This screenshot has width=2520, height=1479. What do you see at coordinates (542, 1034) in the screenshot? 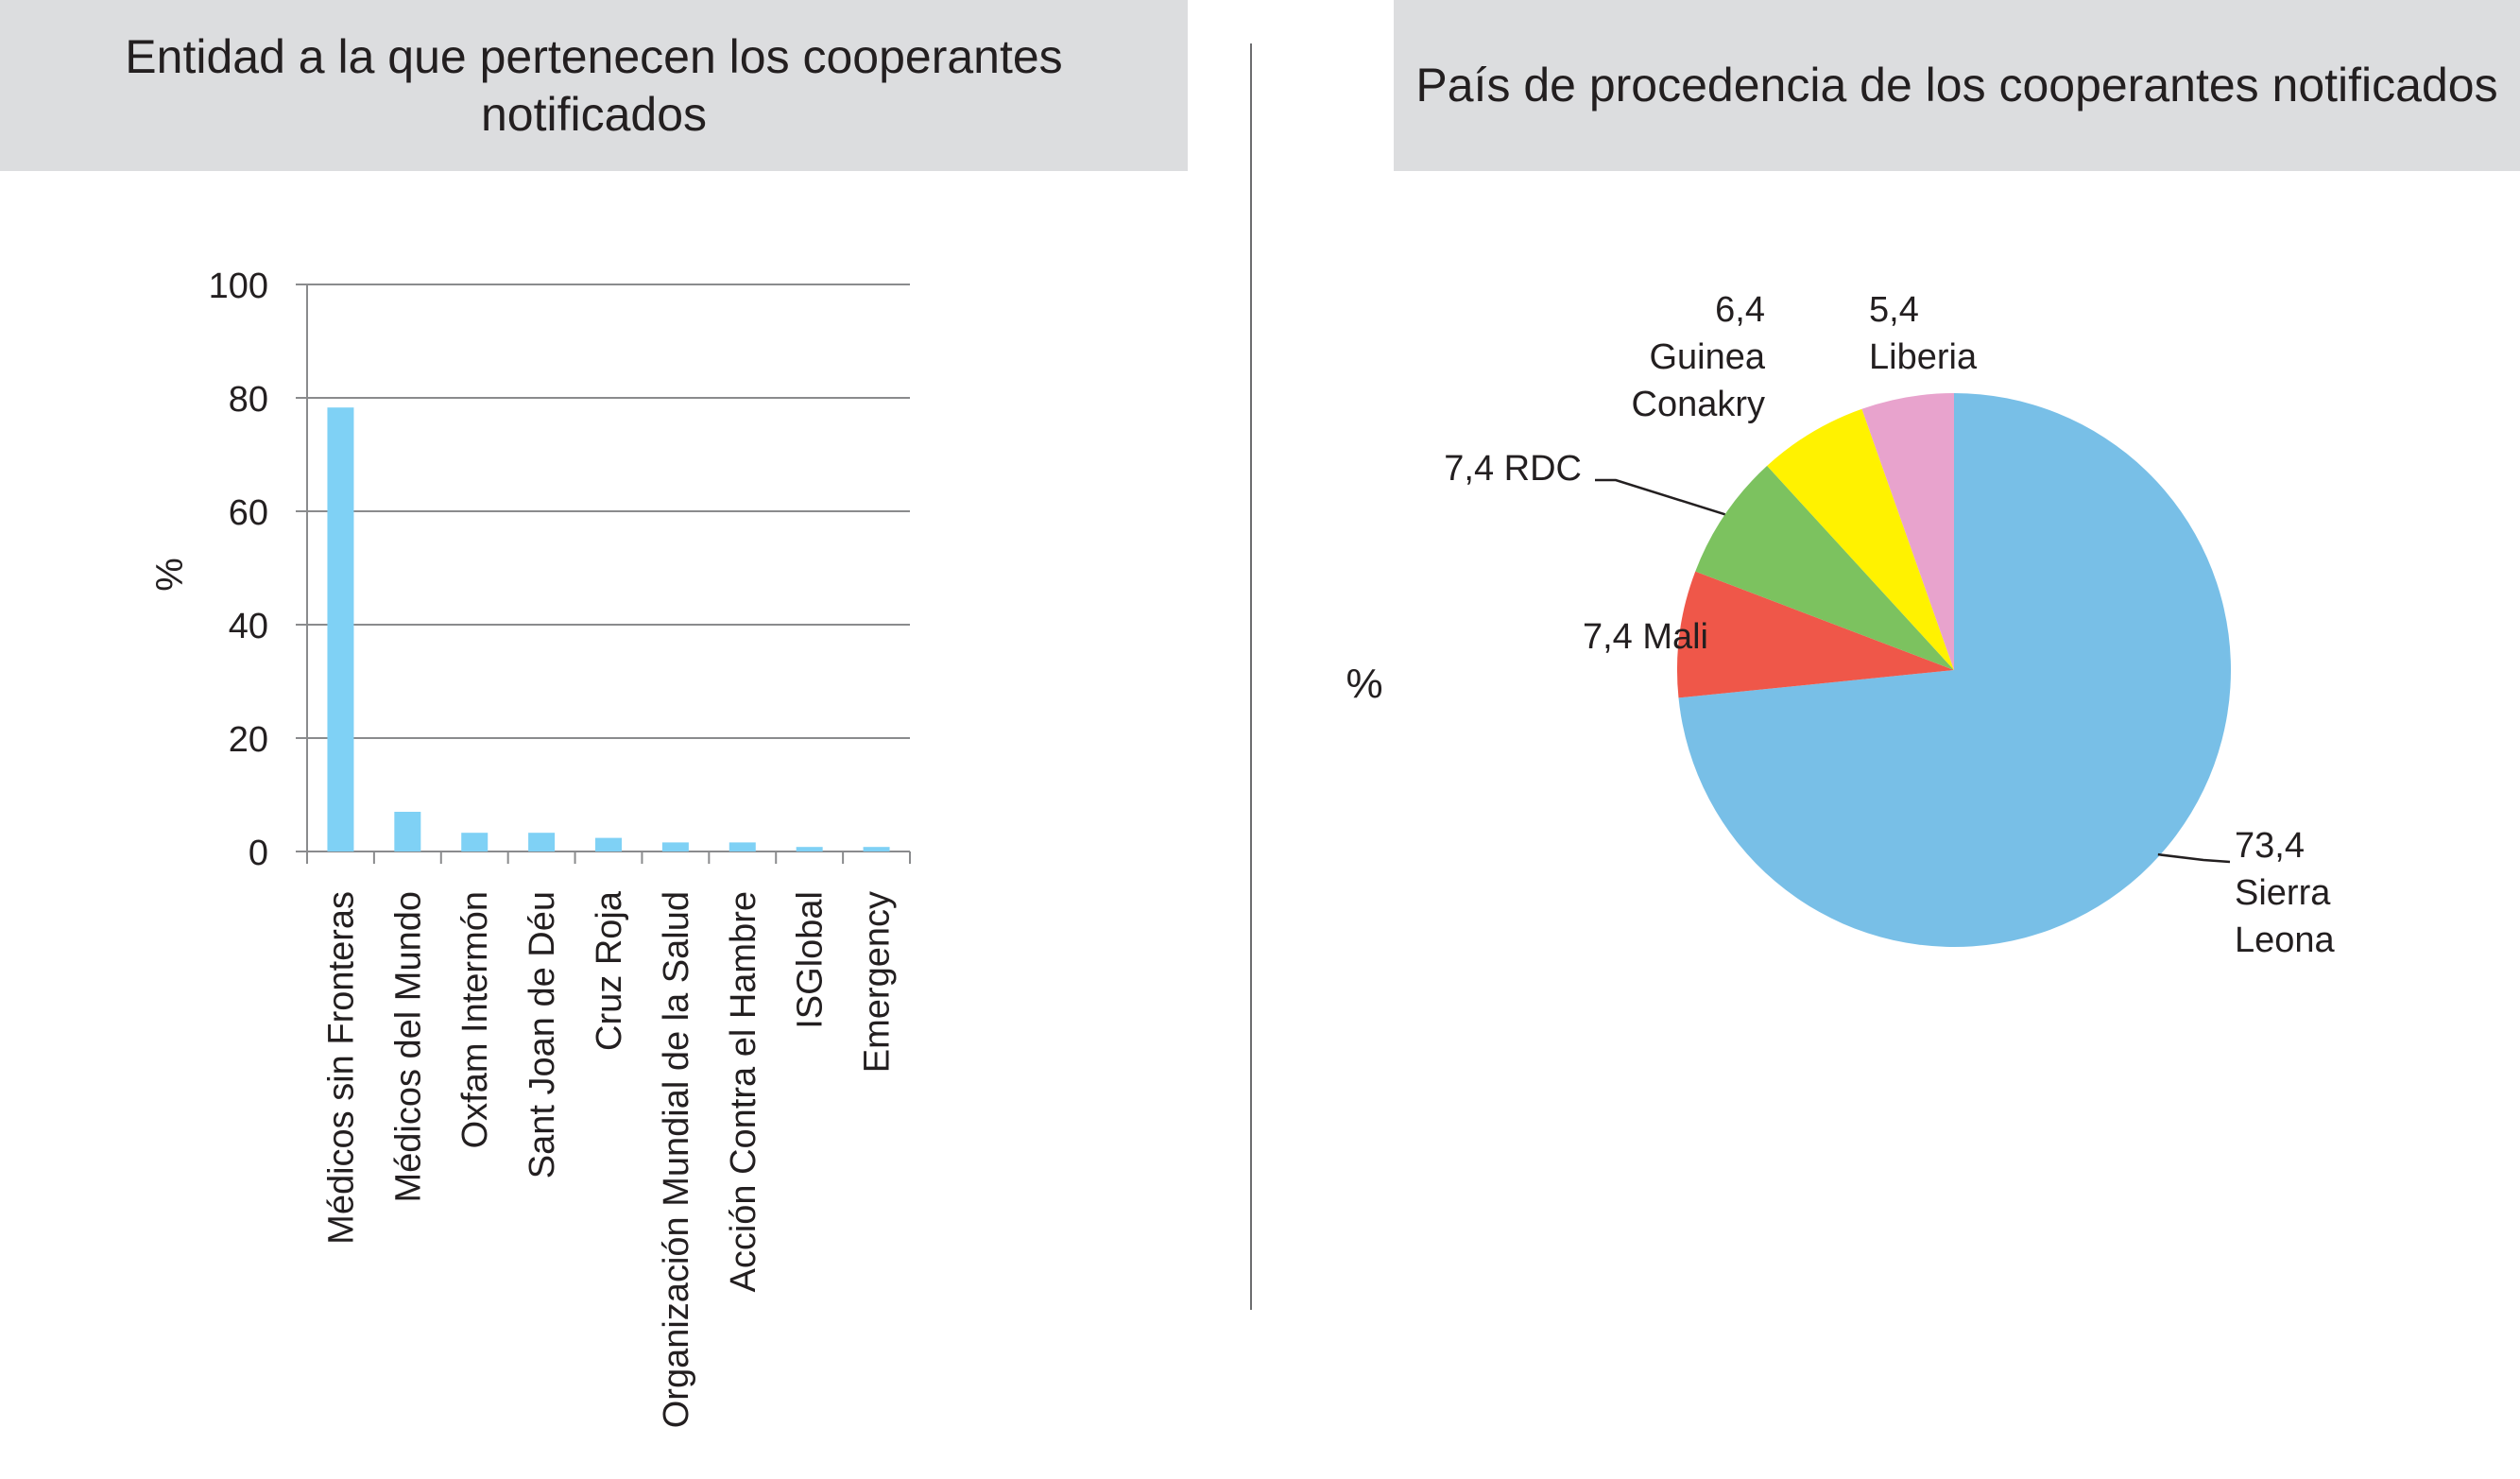
I see `x-category-label: Sant Joan de Déu` at bounding box center [542, 1034].